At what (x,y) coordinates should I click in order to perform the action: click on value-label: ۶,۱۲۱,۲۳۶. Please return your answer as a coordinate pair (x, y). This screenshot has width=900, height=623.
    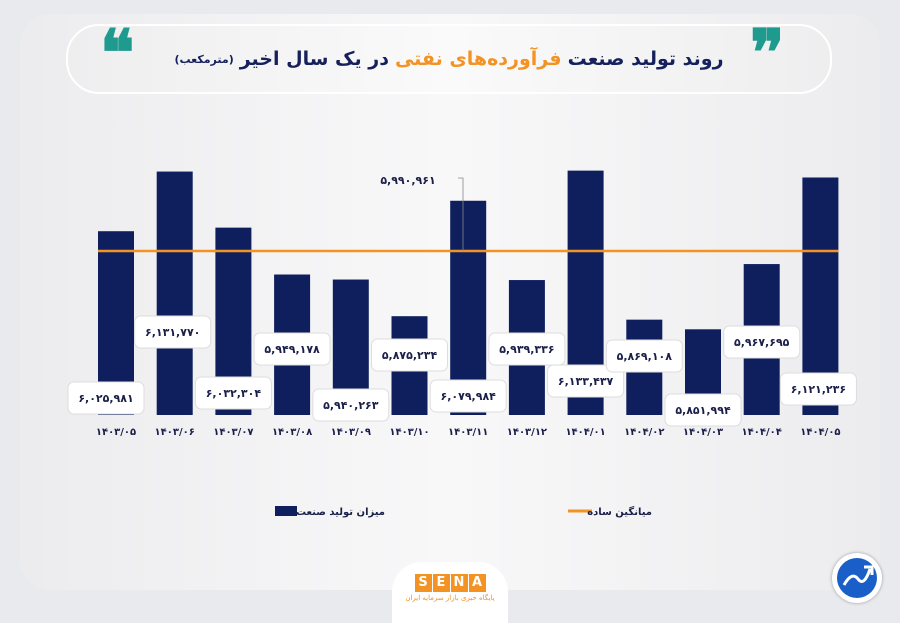
    Looking at the image, I should click on (818, 389).